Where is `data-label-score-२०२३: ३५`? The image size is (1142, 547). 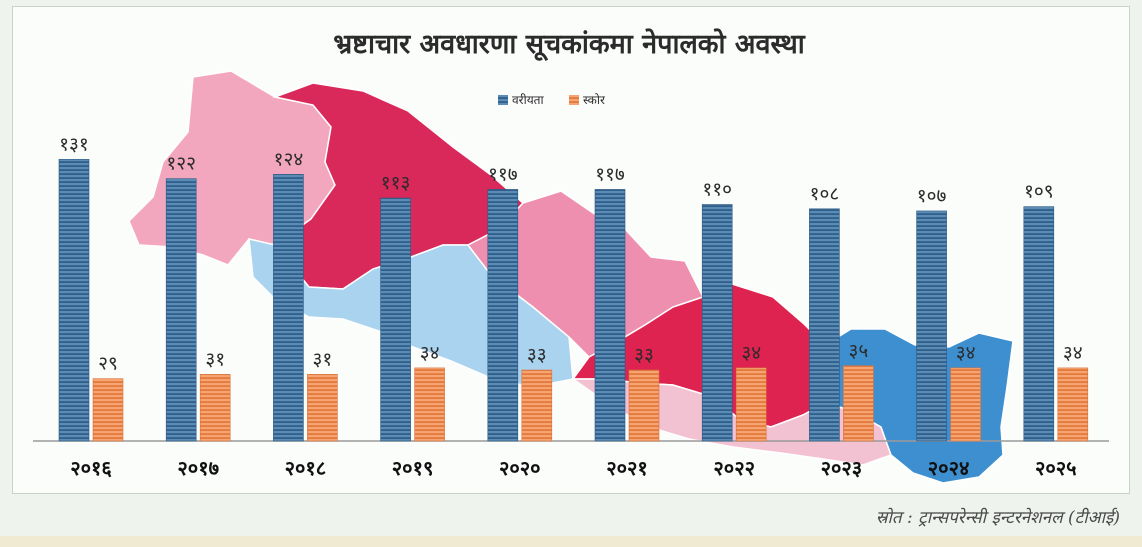 data-label-score-२०२३: ३५ is located at coordinates (859, 351).